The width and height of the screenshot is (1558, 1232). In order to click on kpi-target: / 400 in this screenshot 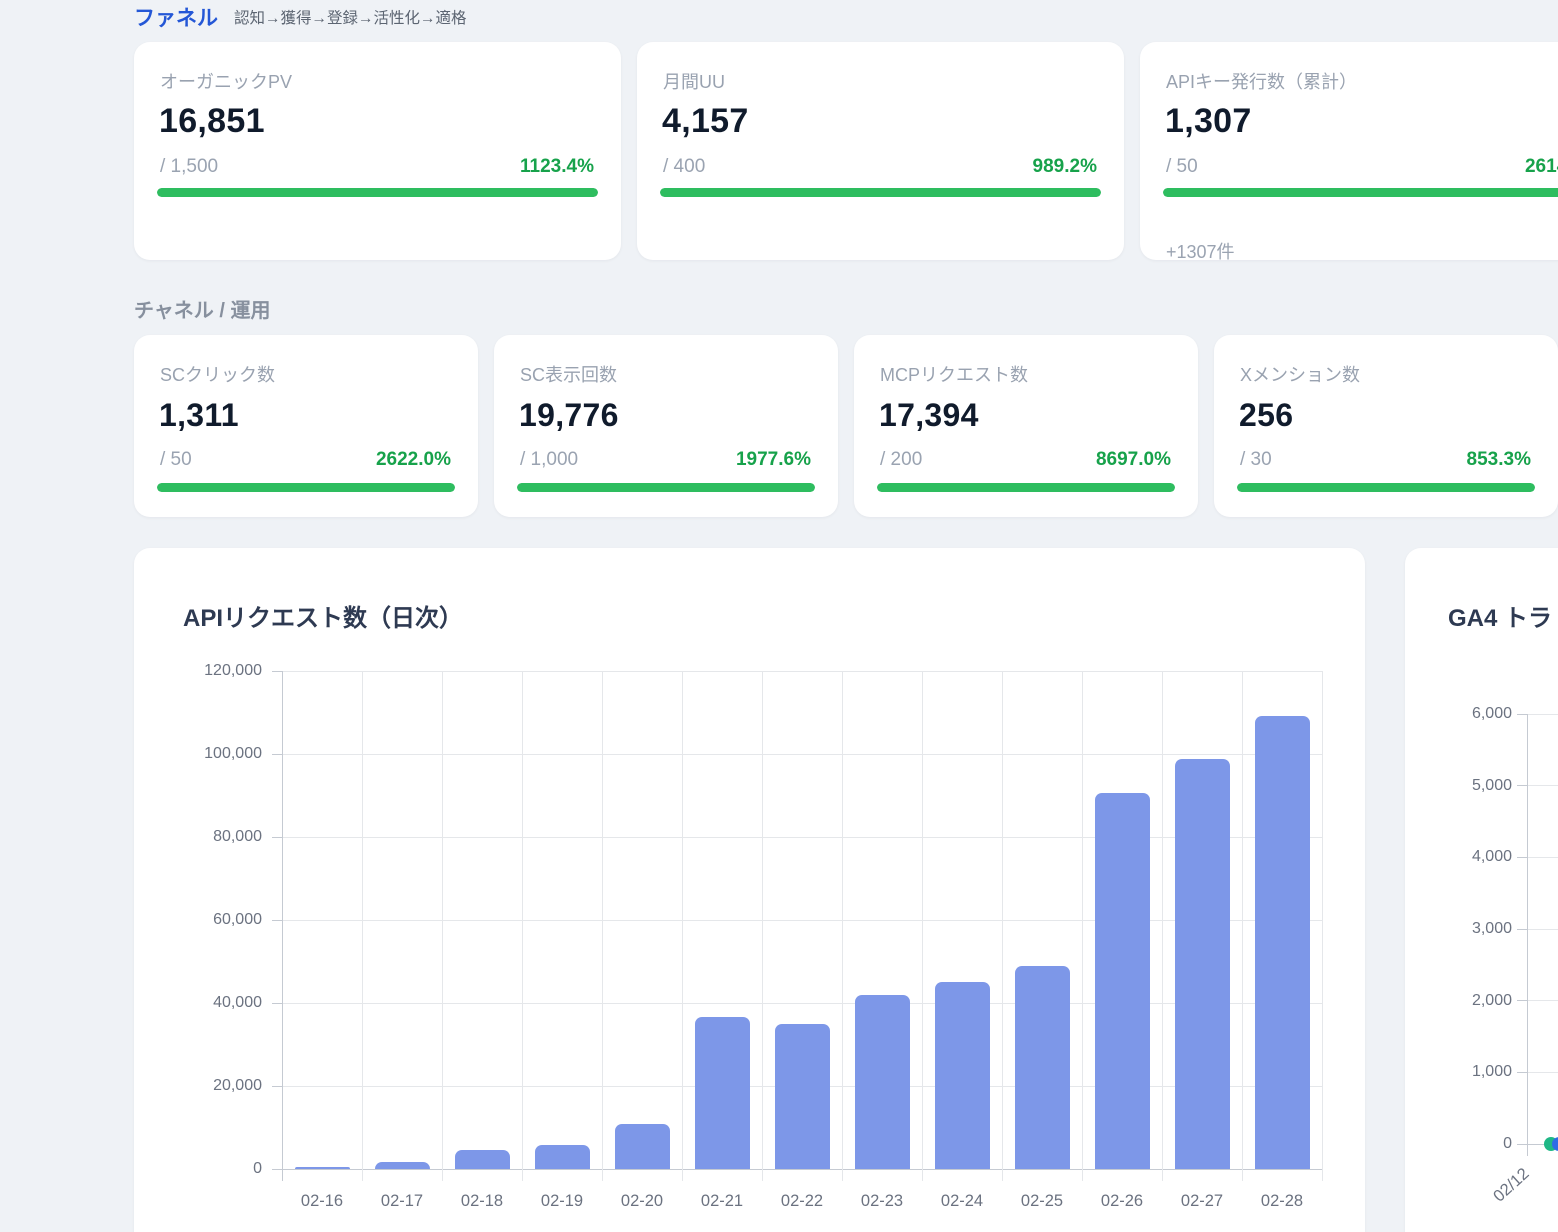, I will do `click(684, 166)`.